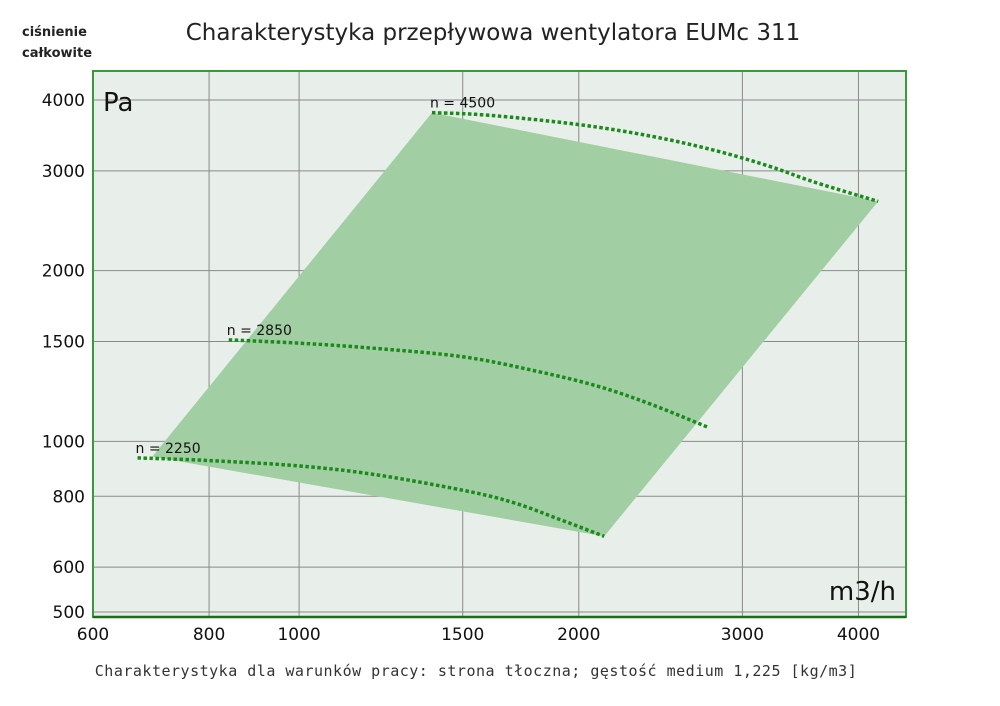 Image resolution: width=1000 pixels, height=706 pixels. I want to click on x-tick-label: 3000, so click(742, 635).